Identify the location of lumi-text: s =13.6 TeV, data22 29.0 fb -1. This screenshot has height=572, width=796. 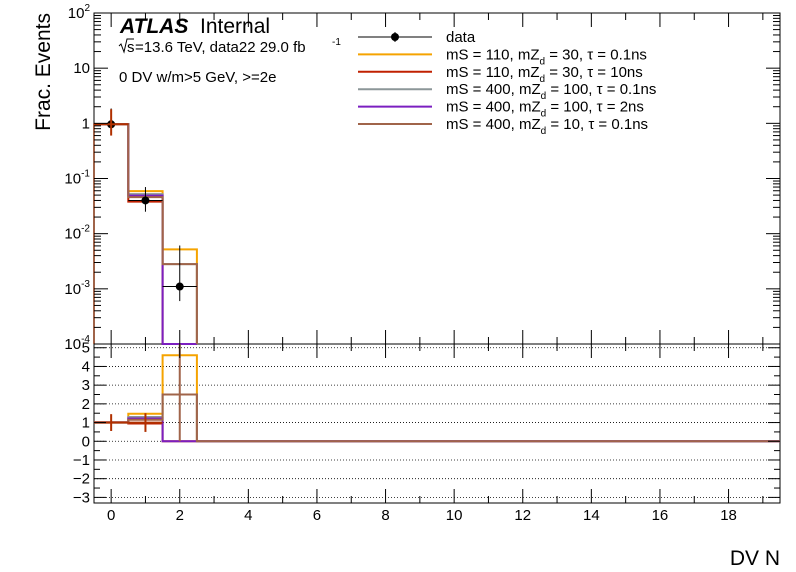
(229, 46).